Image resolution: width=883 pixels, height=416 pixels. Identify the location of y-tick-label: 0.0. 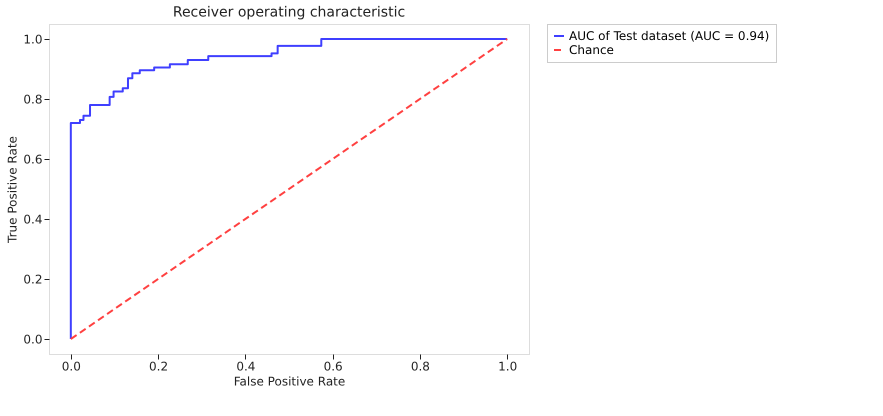
(32, 339).